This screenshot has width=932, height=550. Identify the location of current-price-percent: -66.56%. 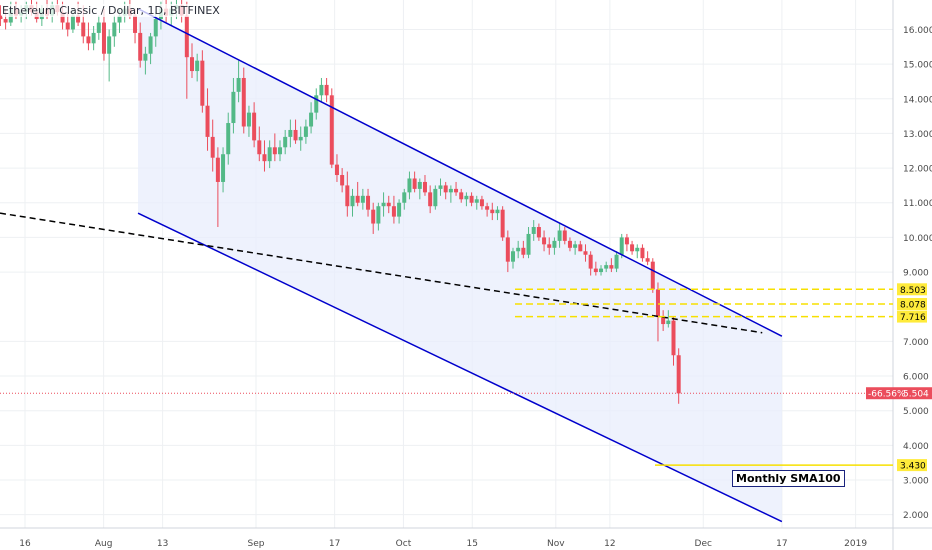
(887, 395).